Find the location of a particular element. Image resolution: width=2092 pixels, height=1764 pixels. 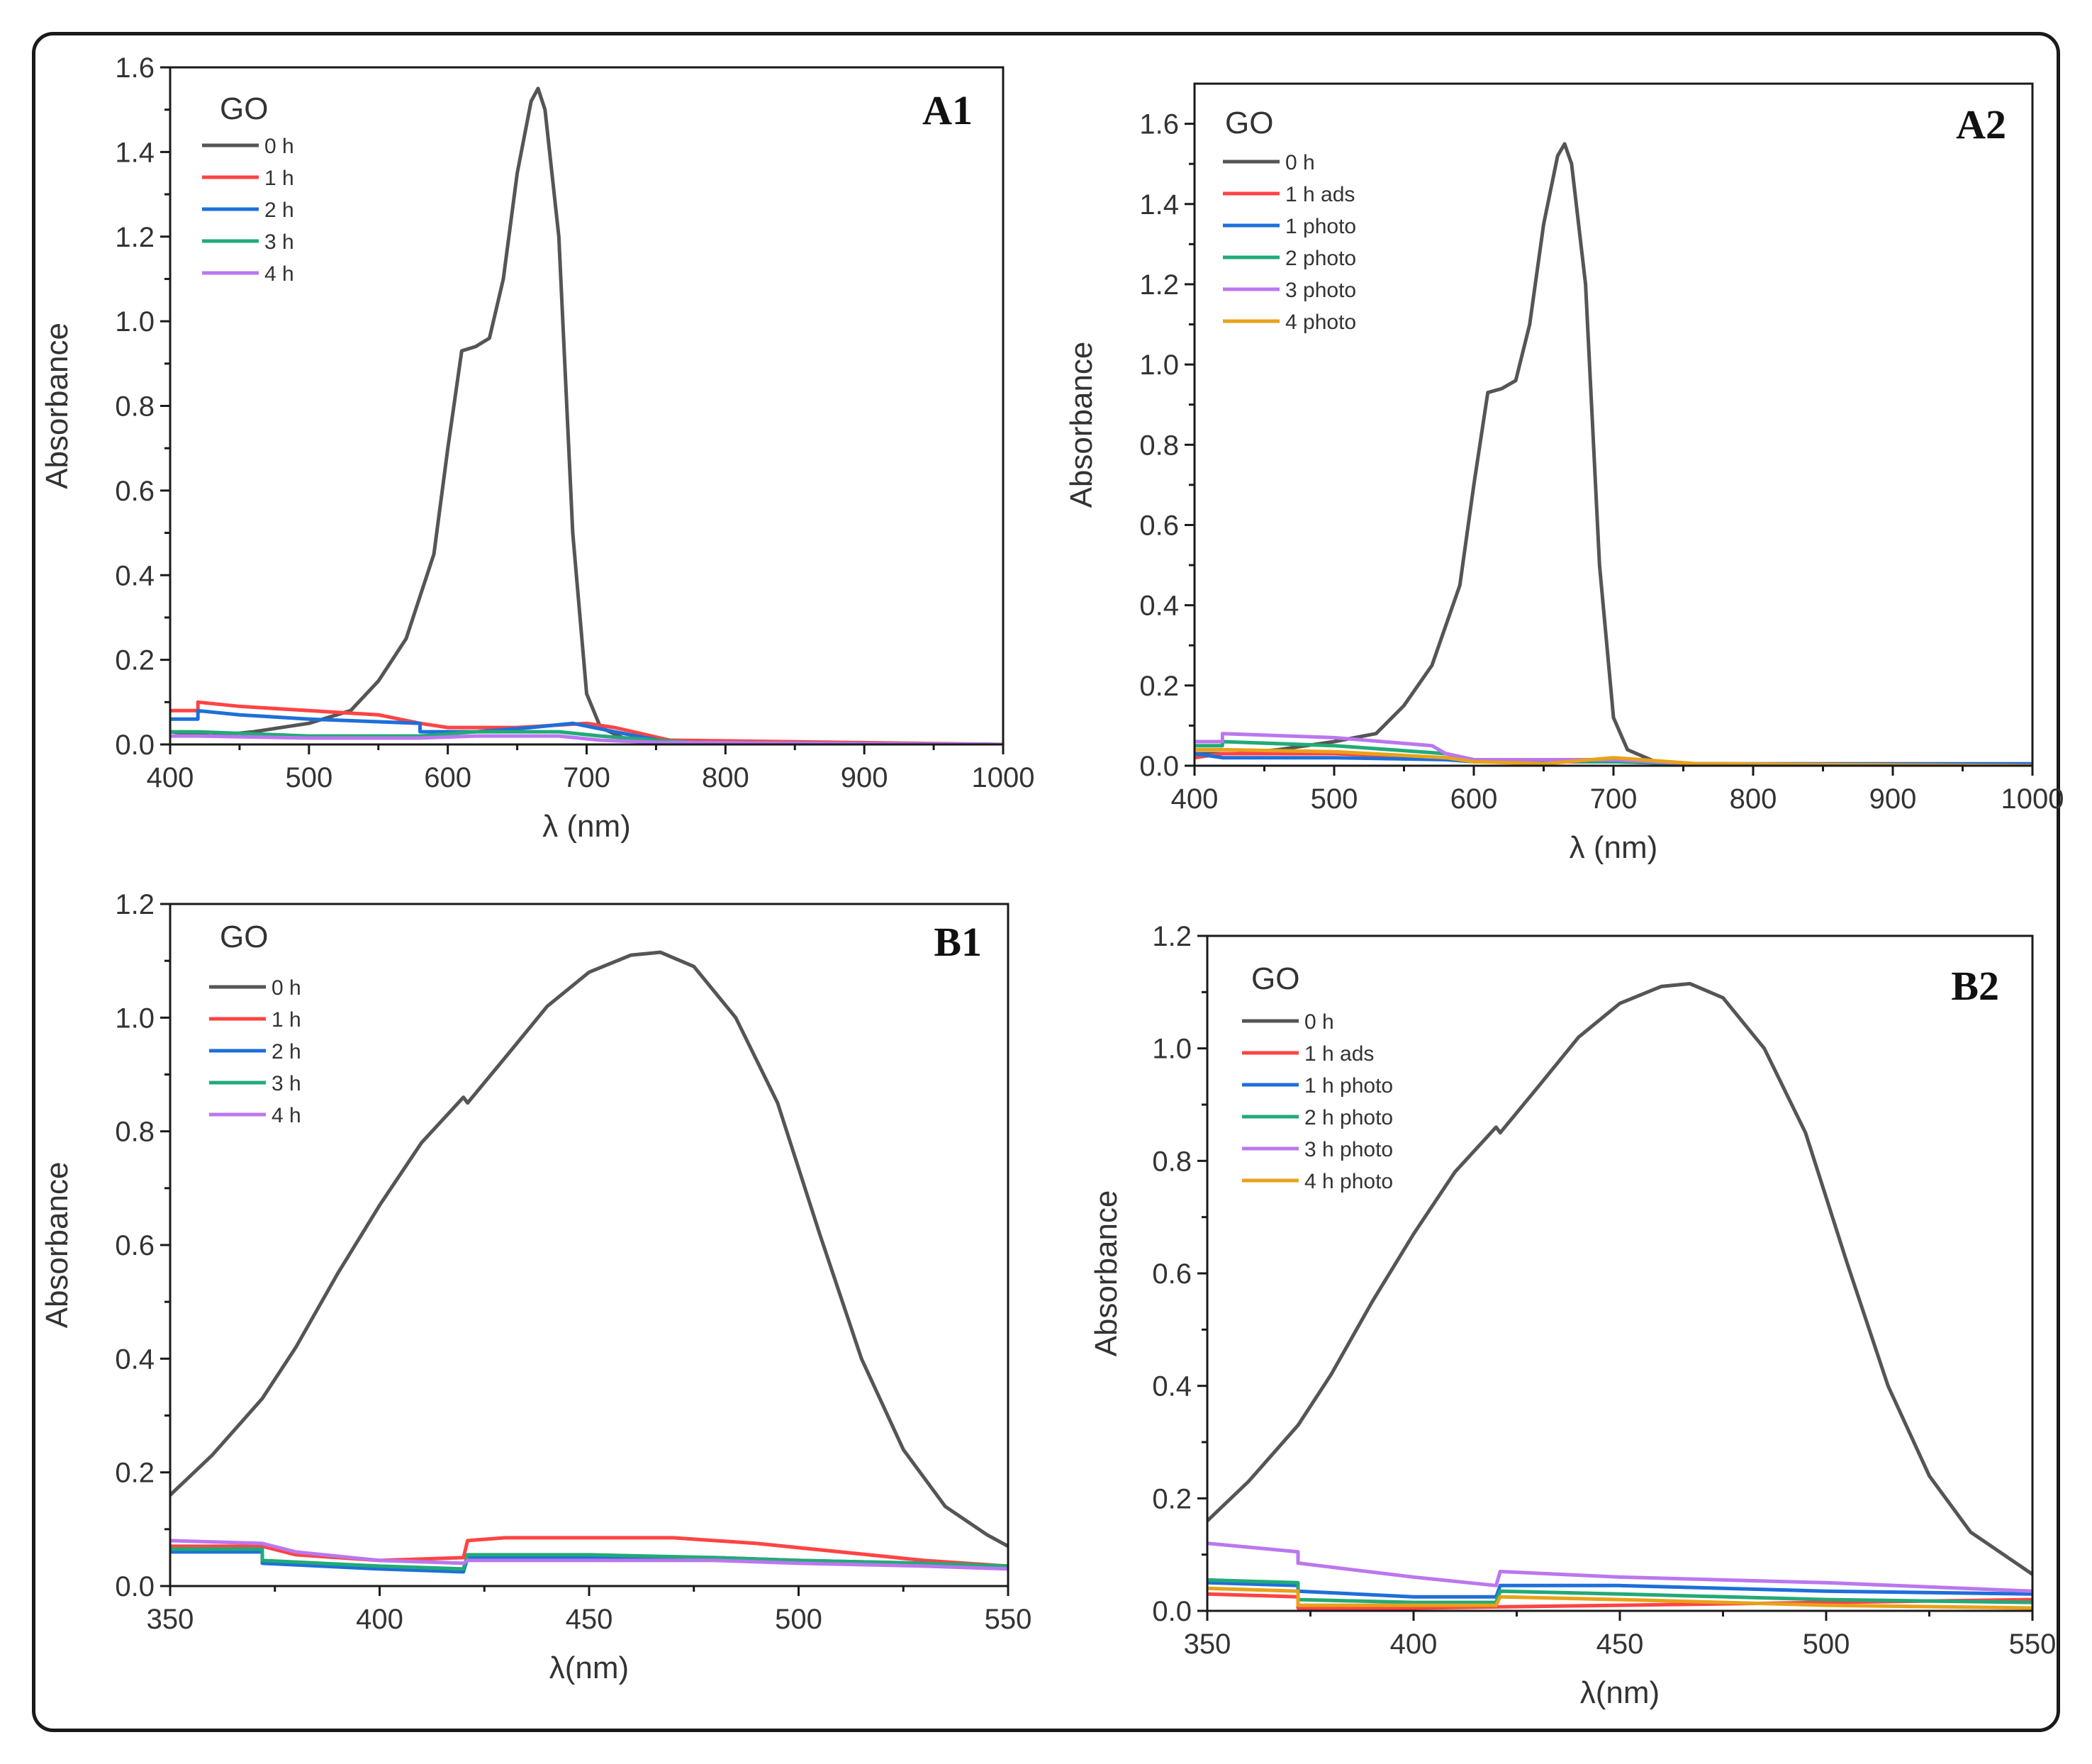

legend-entry-label: 1 h photo is located at coordinates (1348, 1086).